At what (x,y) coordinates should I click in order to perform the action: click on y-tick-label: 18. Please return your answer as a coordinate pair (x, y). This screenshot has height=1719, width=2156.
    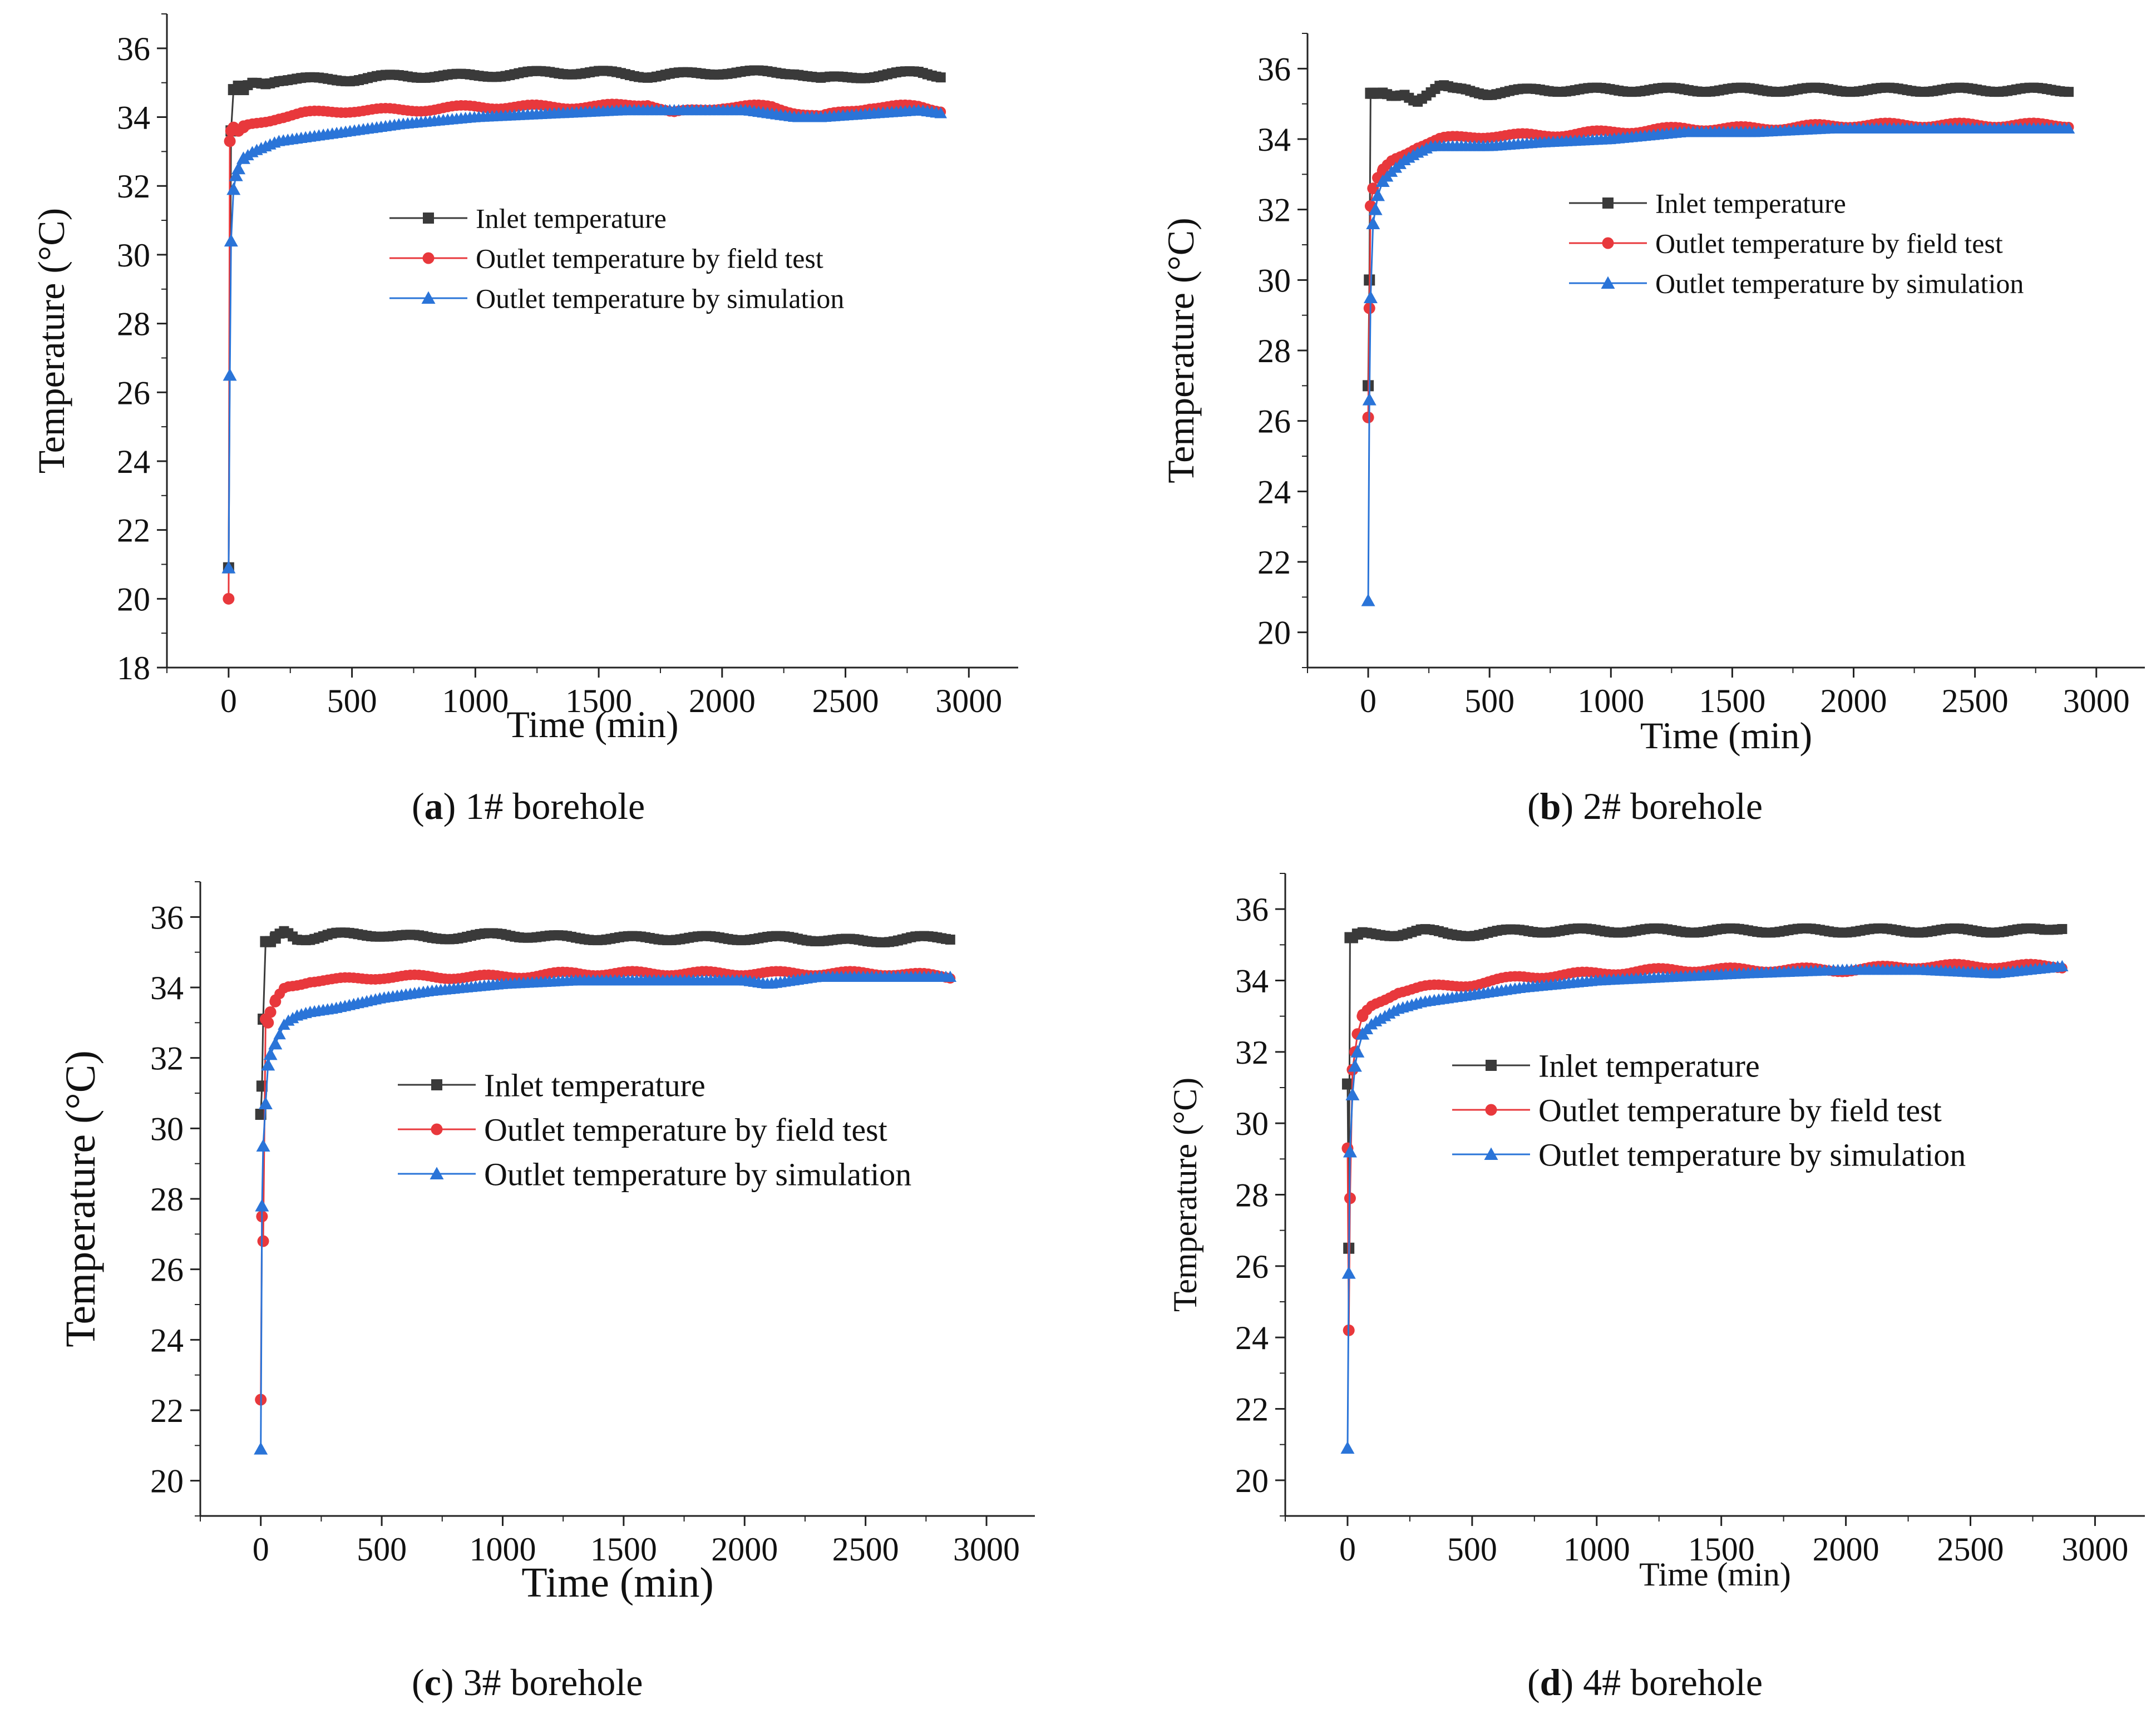
    Looking at the image, I should click on (133, 668).